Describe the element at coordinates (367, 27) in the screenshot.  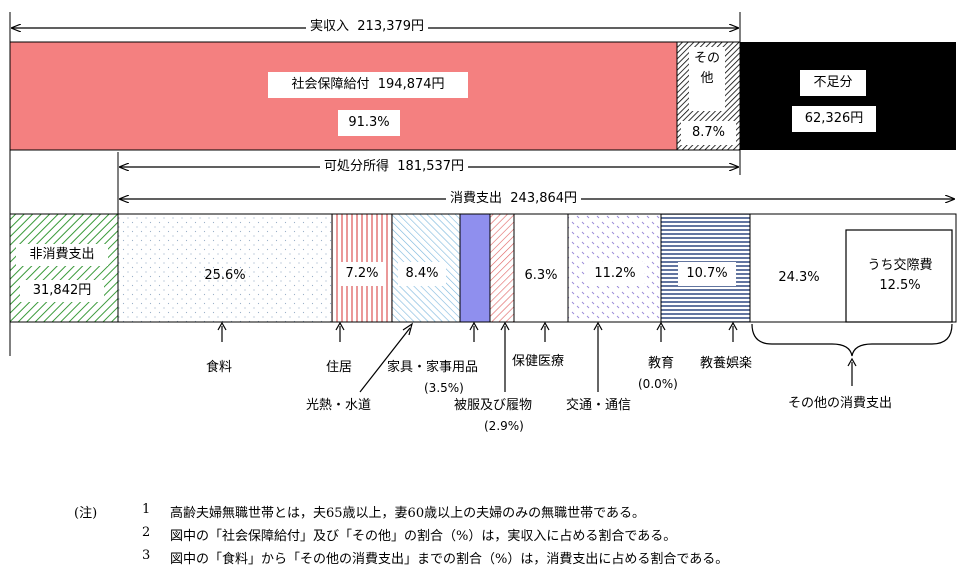
I see `income-title: 実収入 213,379円` at that location.